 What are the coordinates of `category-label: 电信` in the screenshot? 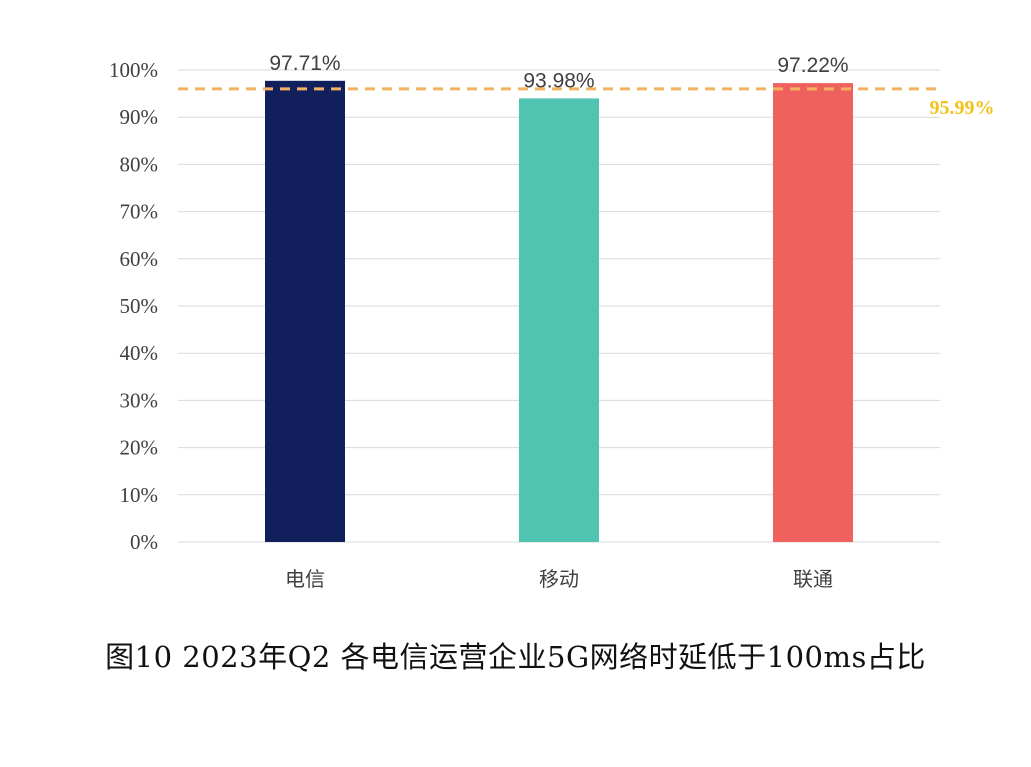 It's located at (305, 579).